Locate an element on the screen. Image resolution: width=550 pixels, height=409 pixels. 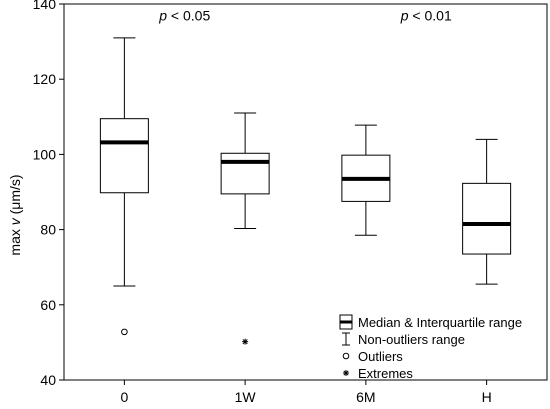
box-6M is located at coordinates (366, 180).